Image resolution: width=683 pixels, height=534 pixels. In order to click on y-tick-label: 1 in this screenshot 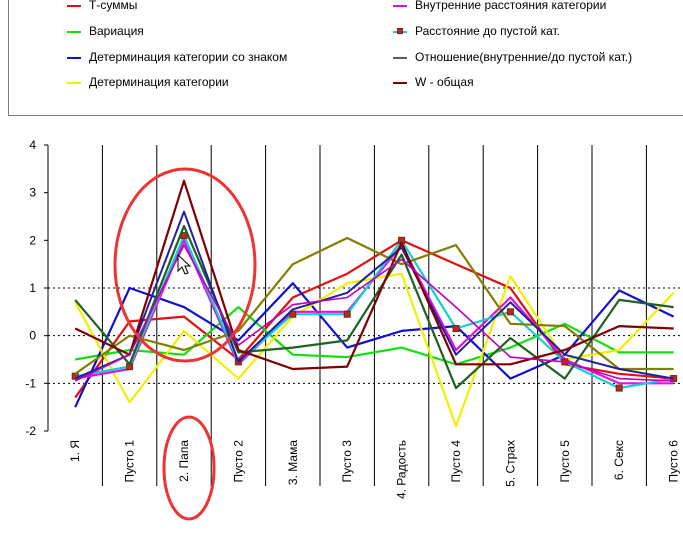, I will do `click(32, 288)`.